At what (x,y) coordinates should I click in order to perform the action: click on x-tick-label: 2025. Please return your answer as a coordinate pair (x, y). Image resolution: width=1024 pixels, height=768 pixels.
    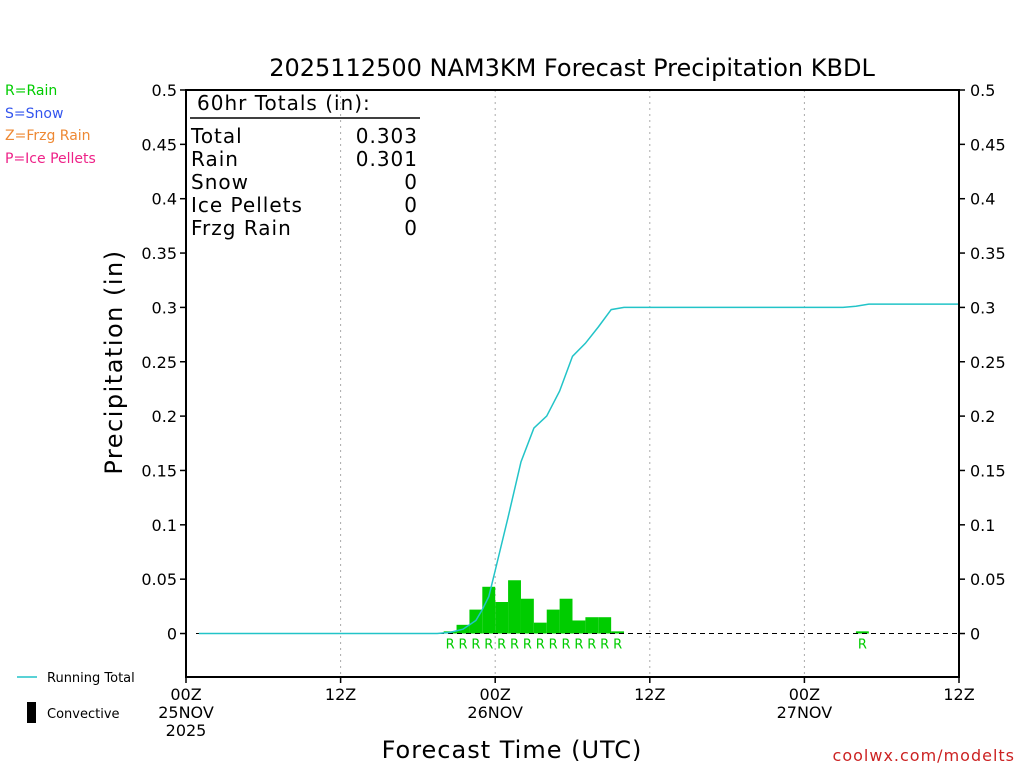
    Looking at the image, I should click on (186, 730).